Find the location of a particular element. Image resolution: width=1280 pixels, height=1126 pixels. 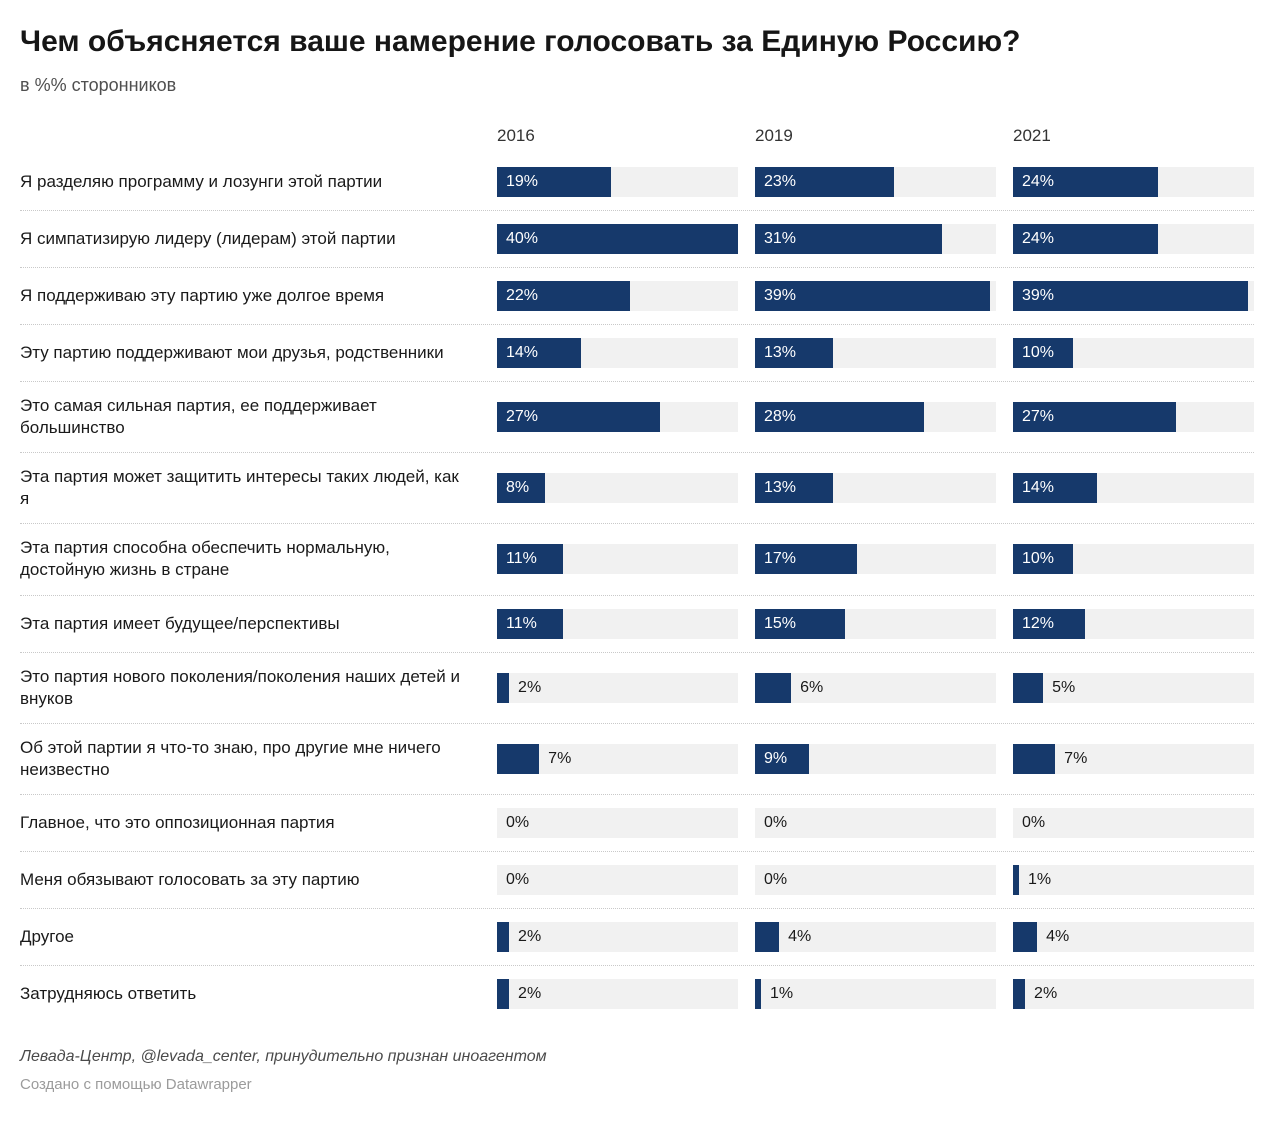

year-header-2019: 2019 is located at coordinates (774, 135).